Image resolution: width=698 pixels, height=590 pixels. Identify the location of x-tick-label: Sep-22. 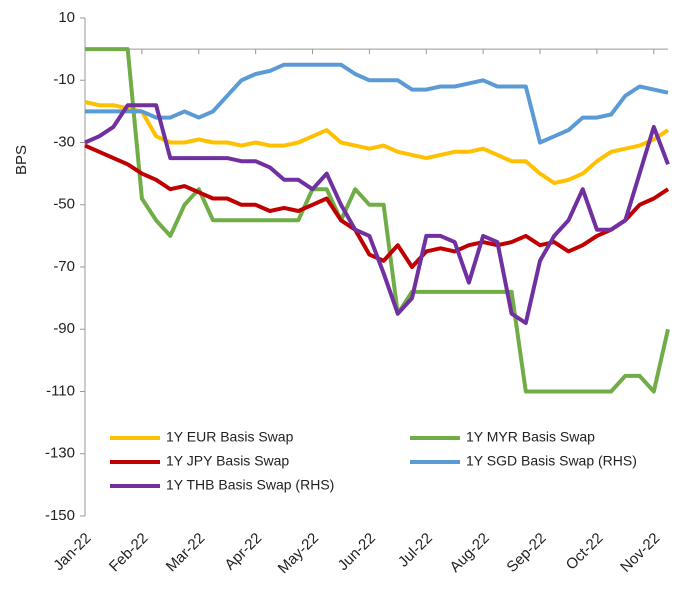
(526, 553).